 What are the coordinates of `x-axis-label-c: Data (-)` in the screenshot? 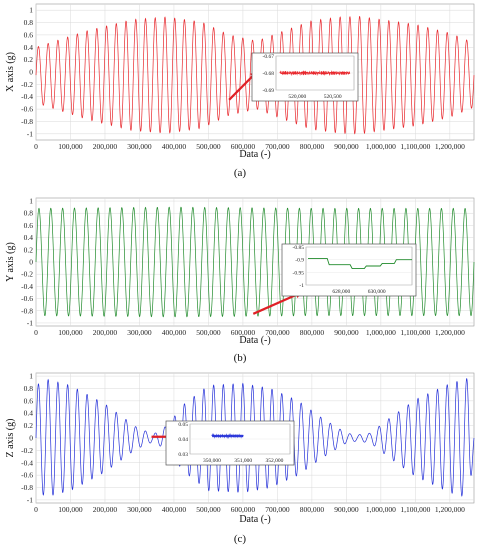 It's located at (254, 519).